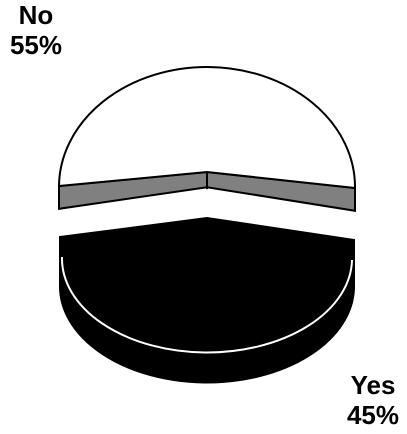 Image resolution: width=407 pixels, height=434 pixels. I want to click on slice-label-no: No 55%, so click(36, 30).